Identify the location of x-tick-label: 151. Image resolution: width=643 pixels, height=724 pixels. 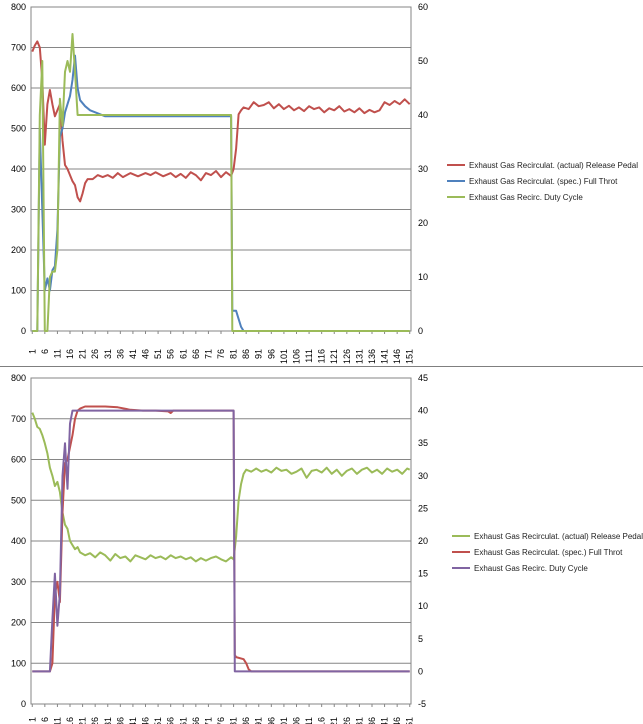
(410, 720).